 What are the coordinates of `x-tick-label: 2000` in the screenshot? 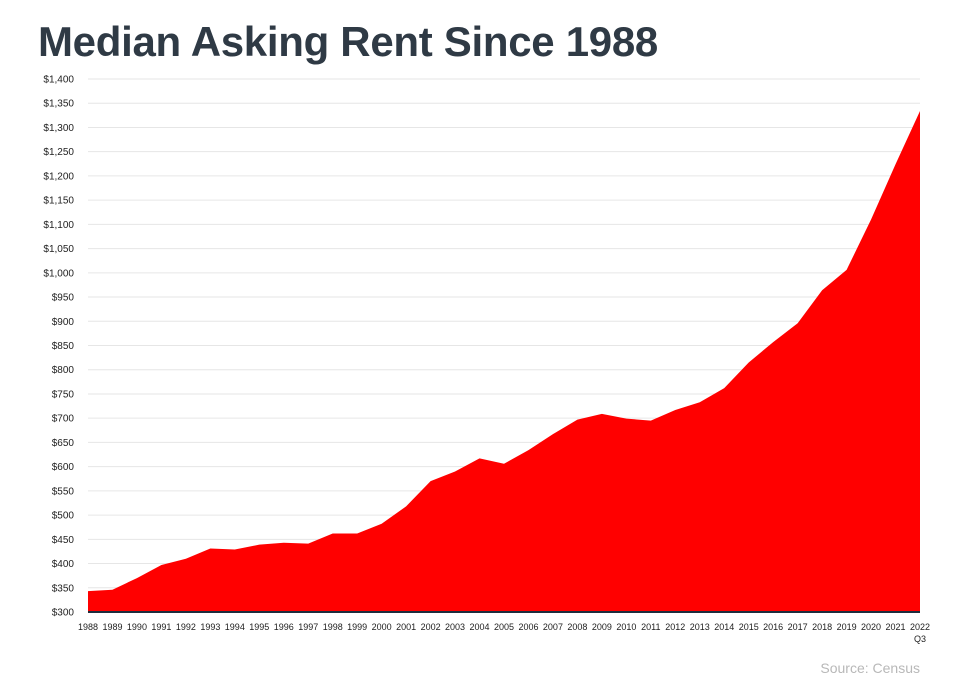 It's located at (382, 627).